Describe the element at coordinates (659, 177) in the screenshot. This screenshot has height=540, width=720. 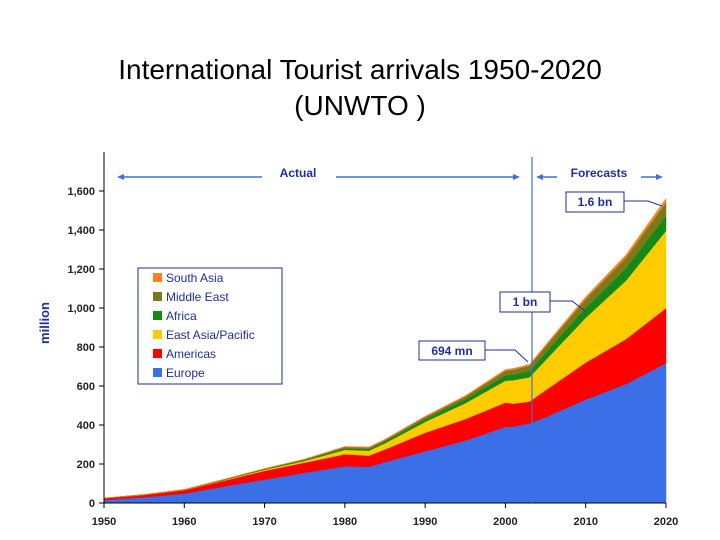
I see `forecast-arrowhead-right` at that location.